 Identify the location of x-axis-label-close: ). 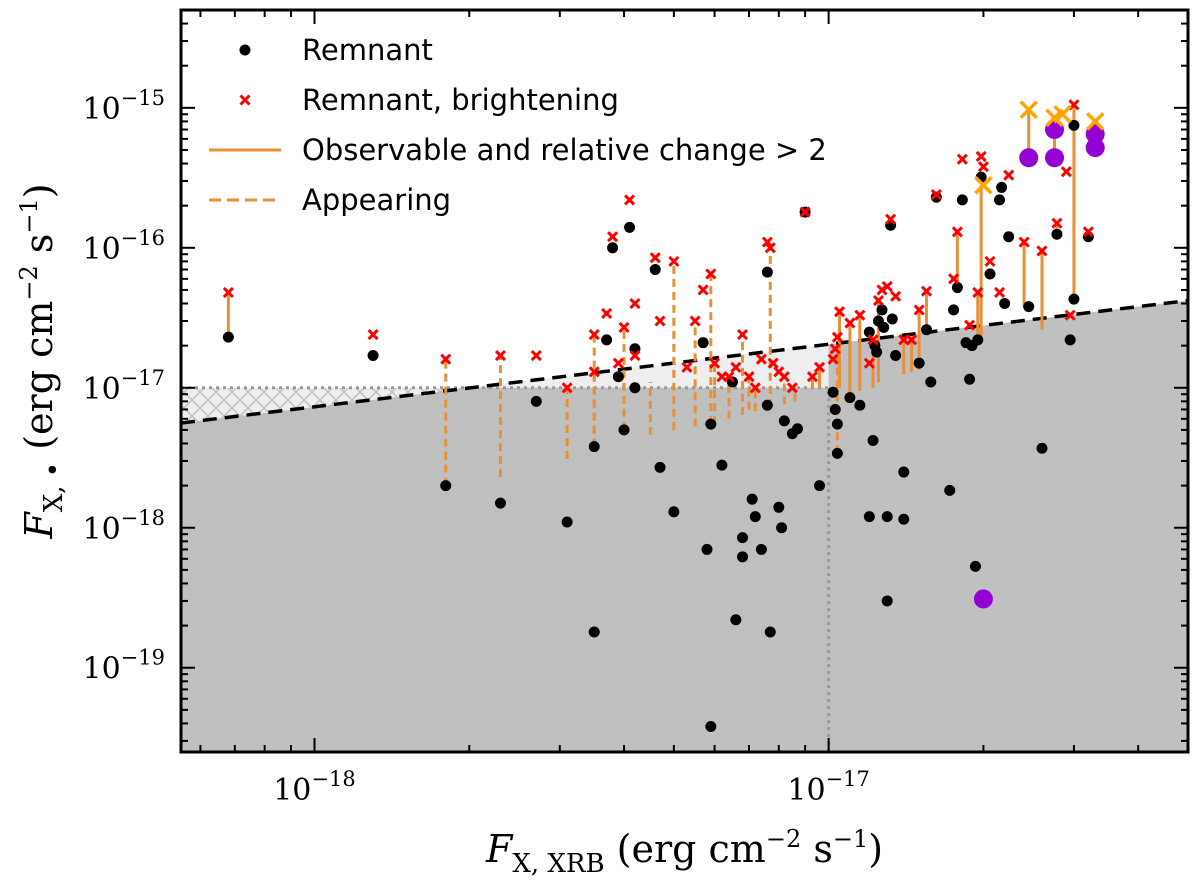
(875, 849).